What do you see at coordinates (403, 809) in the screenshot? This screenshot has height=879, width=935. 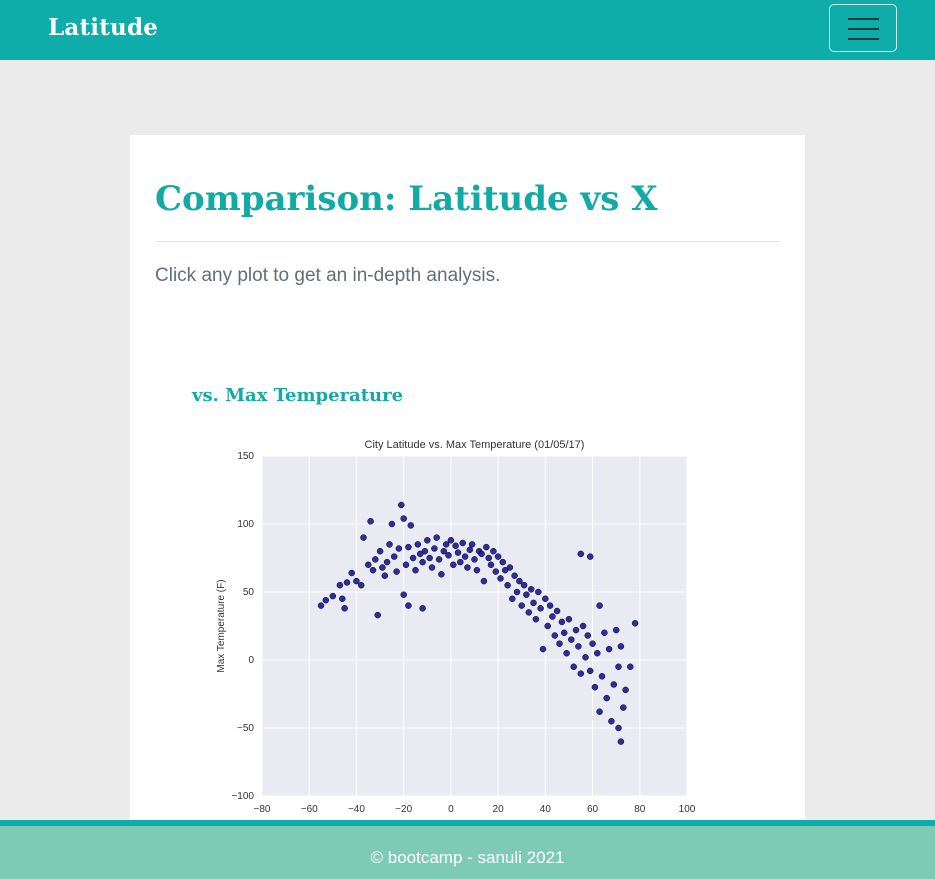 I see `x-tick-label: −20` at bounding box center [403, 809].